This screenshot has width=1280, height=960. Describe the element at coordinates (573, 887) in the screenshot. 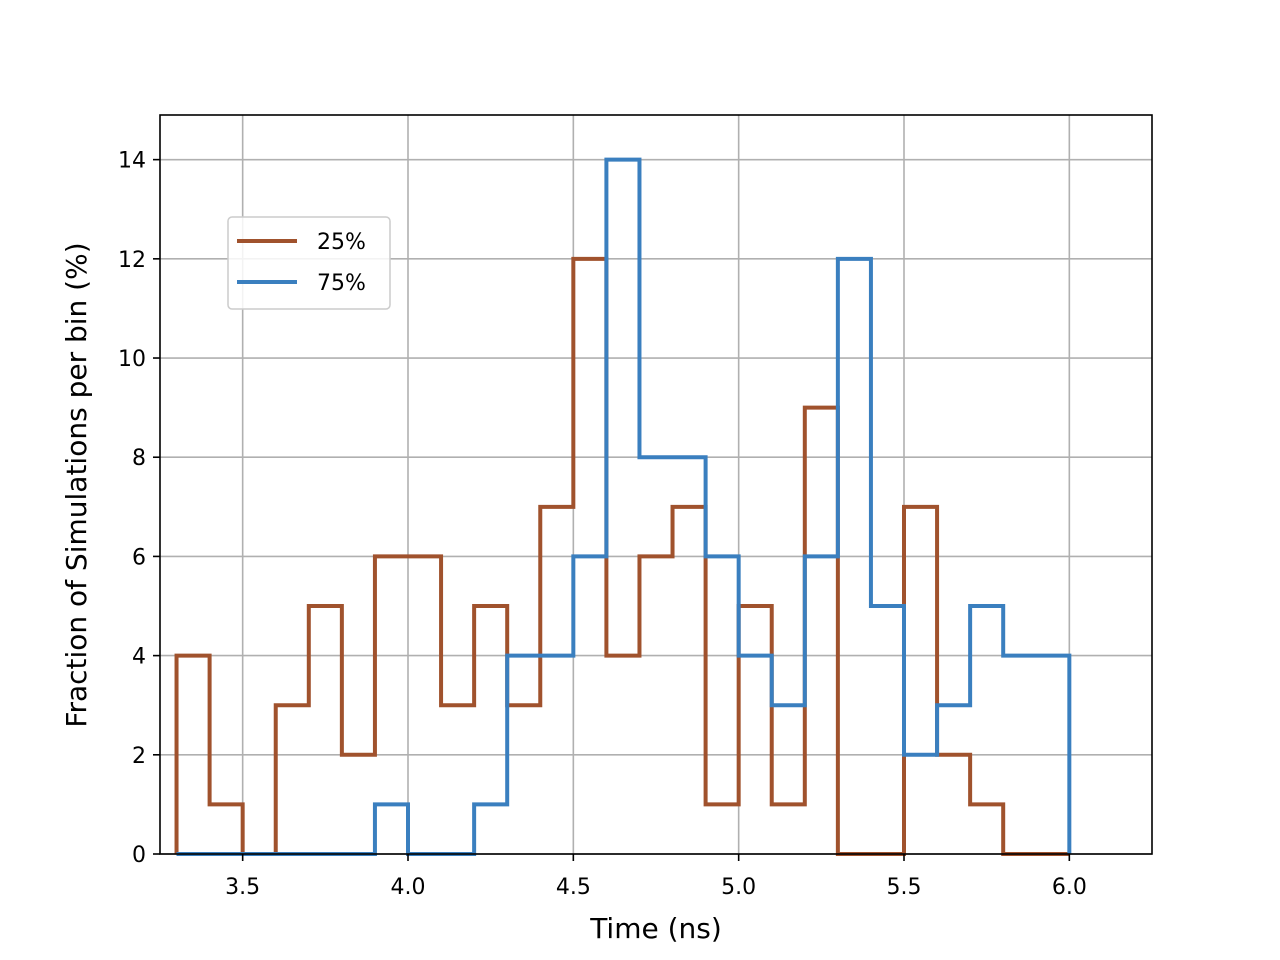

I see `x-tick-label: 4.5` at that location.